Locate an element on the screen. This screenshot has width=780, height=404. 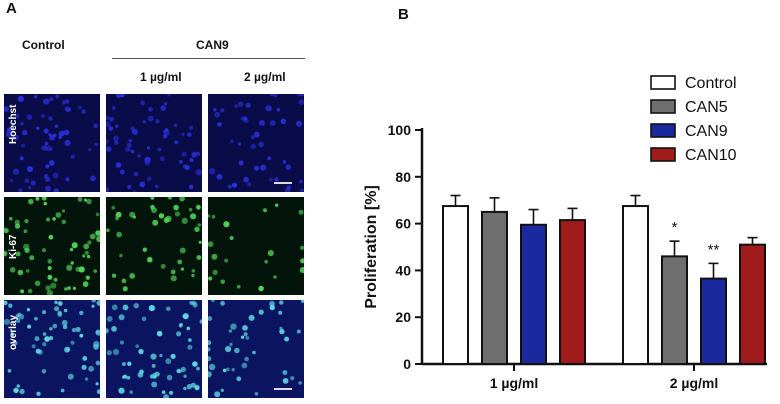
row-label-overlay: overlay is located at coordinates (13, 332).